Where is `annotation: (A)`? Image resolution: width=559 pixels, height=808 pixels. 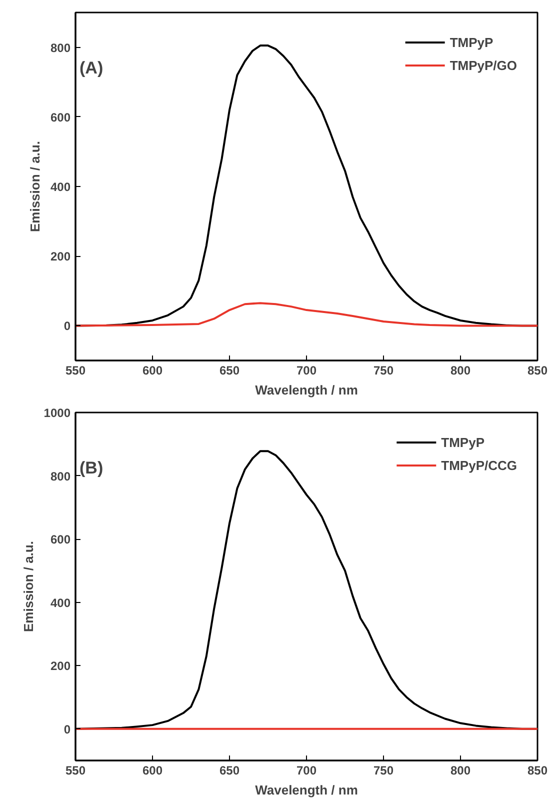
annotation: (A) is located at coordinates (92, 68).